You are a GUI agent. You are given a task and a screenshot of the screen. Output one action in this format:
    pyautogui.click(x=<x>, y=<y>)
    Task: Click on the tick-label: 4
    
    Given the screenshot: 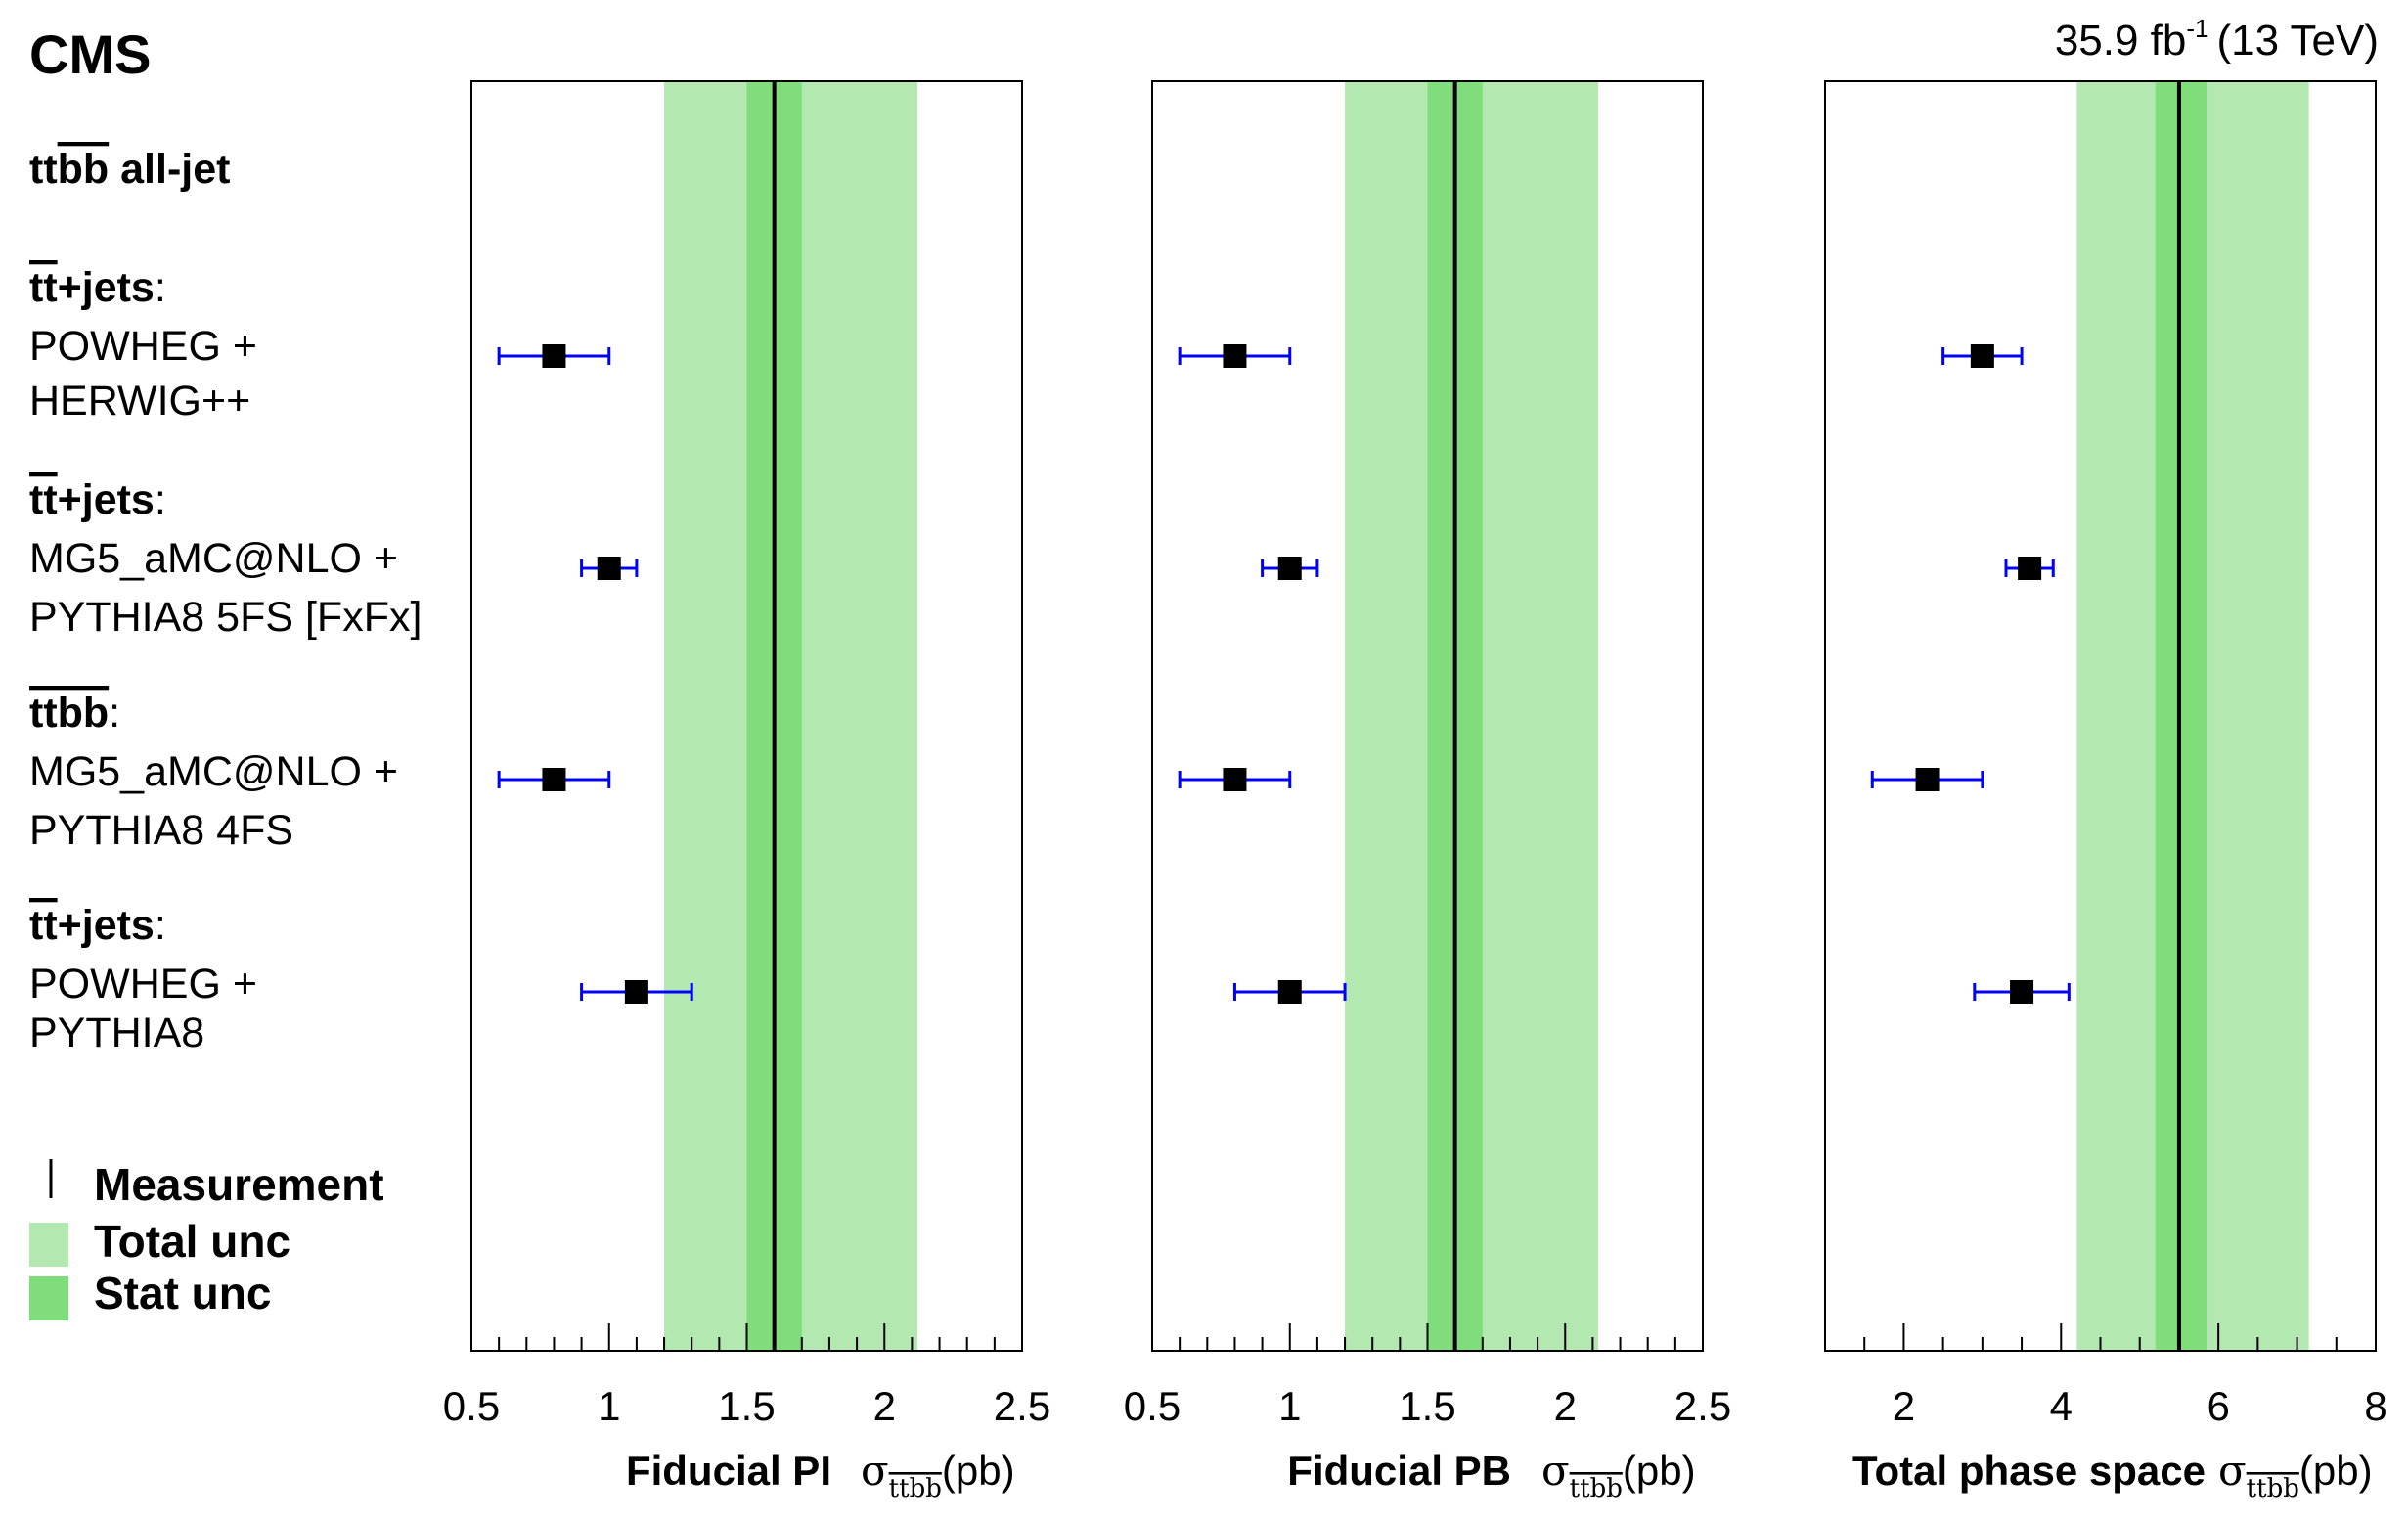 What is the action you would take?
    pyautogui.click(x=2061, y=1406)
    